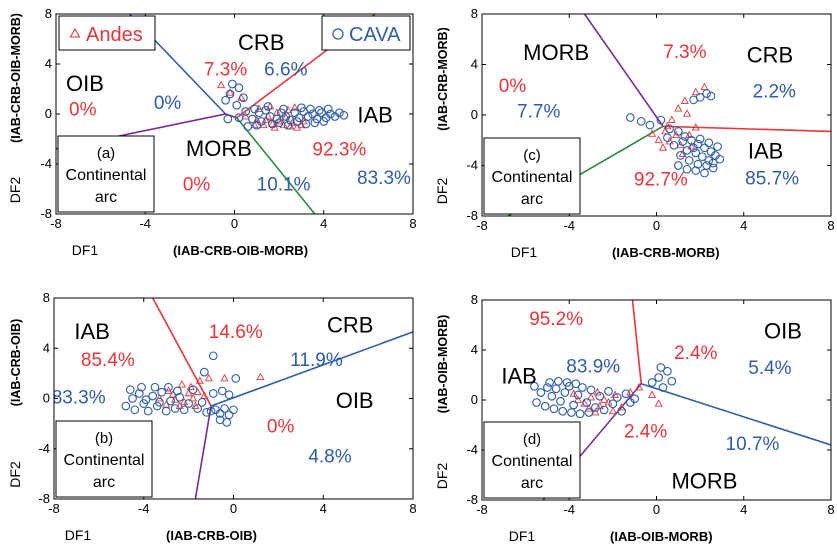 The image size is (837, 551). What do you see at coordinates (46, 163) in the screenshot?
I see `y-tick-label: -4` at bounding box center [46, 163].